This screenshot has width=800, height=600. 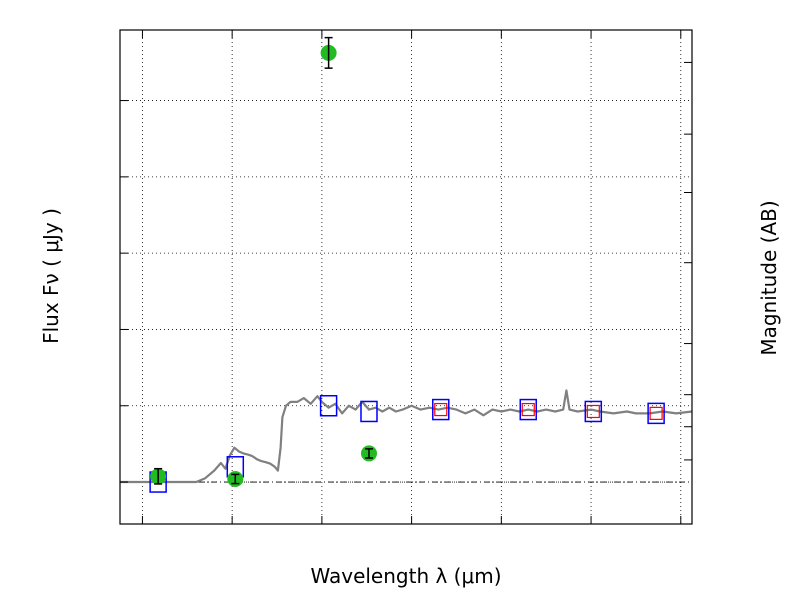 What do you see at coordinates (406, 436) in the screenshot?
I see `model-spectrum-line` at bounding box center [406, 436].